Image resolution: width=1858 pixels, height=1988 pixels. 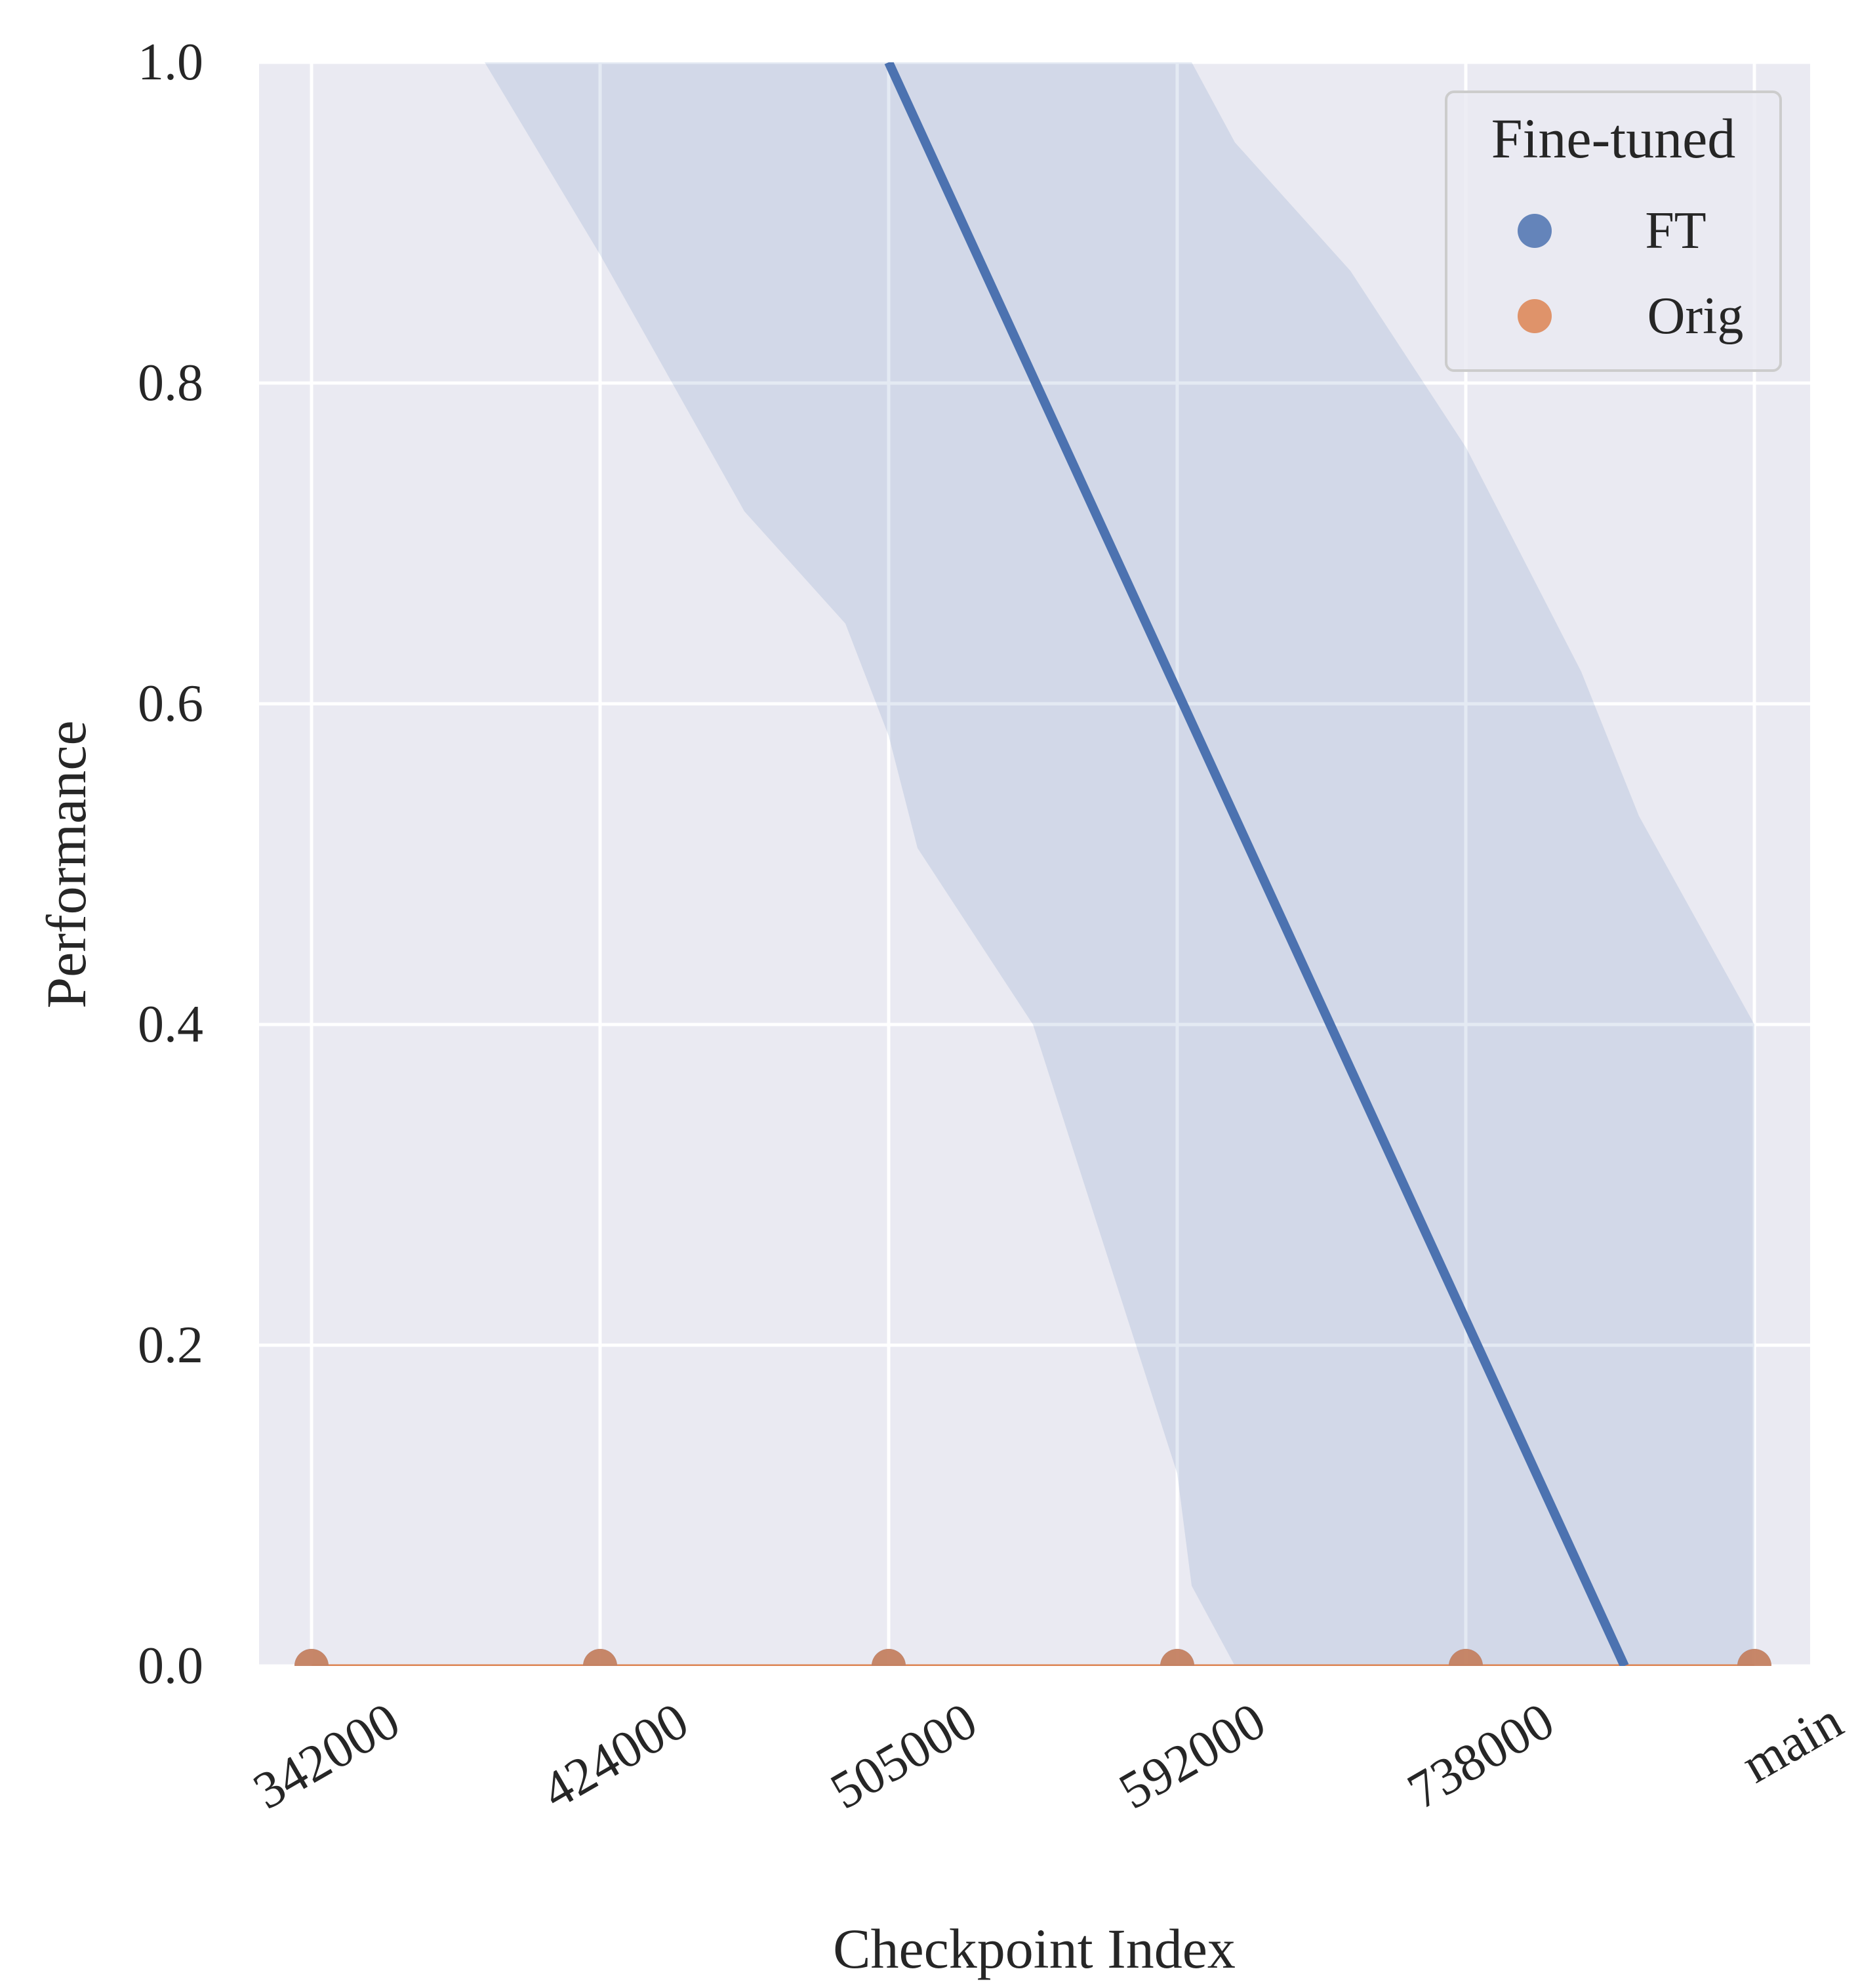 I want to click on y-tick-label-0: 0.0, so click(x=170, y=1666).